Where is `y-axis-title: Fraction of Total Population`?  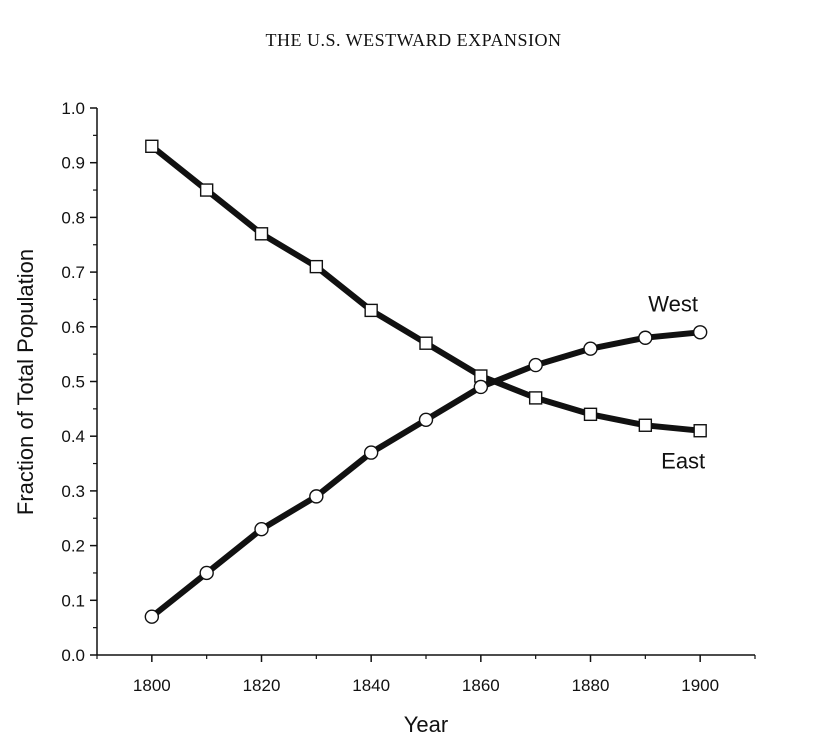
y-axis-title: Fraction of Total Population is located at coordinates (25, 382).